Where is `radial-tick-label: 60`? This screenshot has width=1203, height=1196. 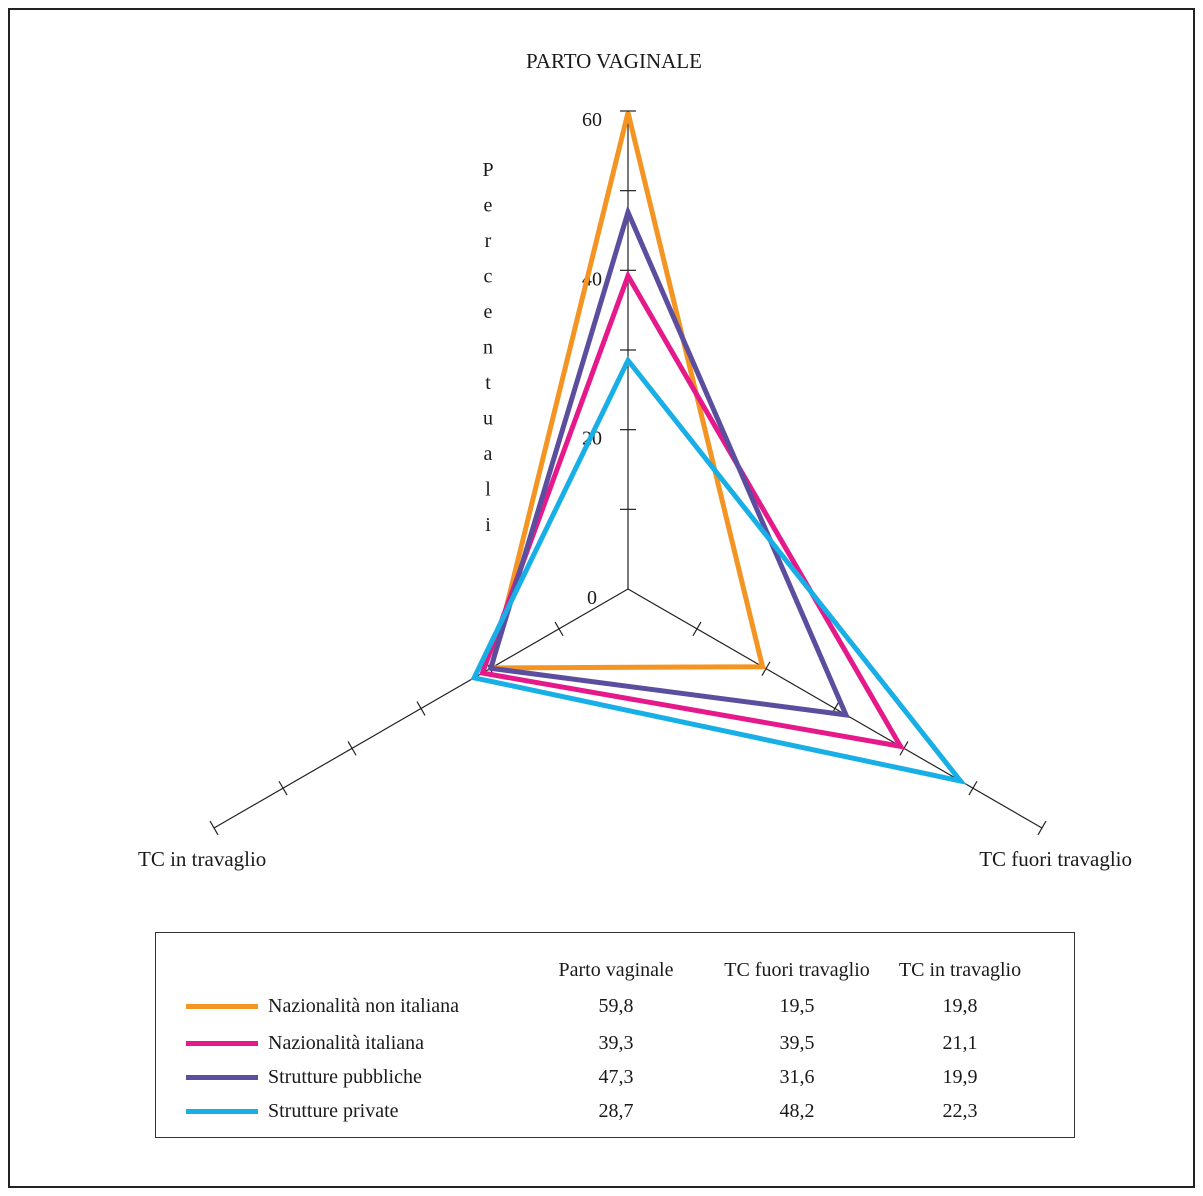
radial-tick-label: 60 is located at coordinates (592, 120).